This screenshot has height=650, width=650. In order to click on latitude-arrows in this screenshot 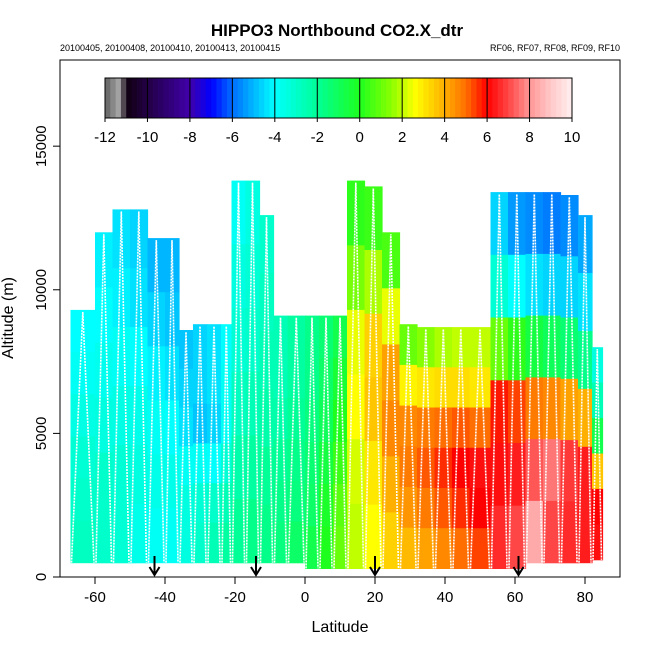, I will do `click(336, 566)`.